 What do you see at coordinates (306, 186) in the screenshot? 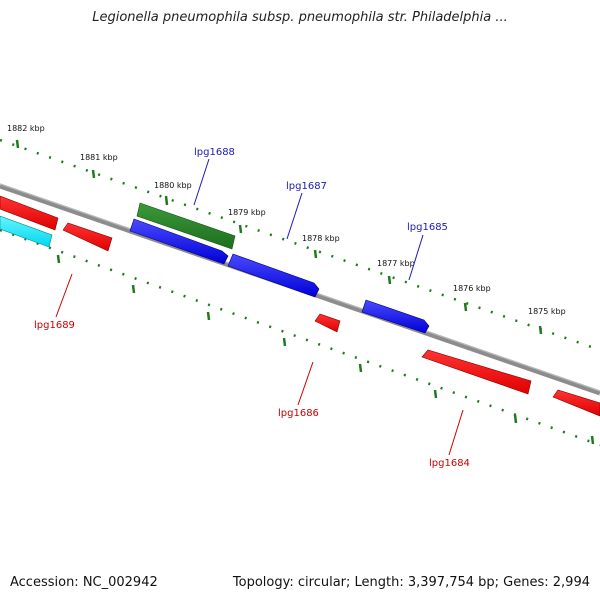
I see `gene-label-lpg1687: lpg1687` at bounding box center [306, 186].